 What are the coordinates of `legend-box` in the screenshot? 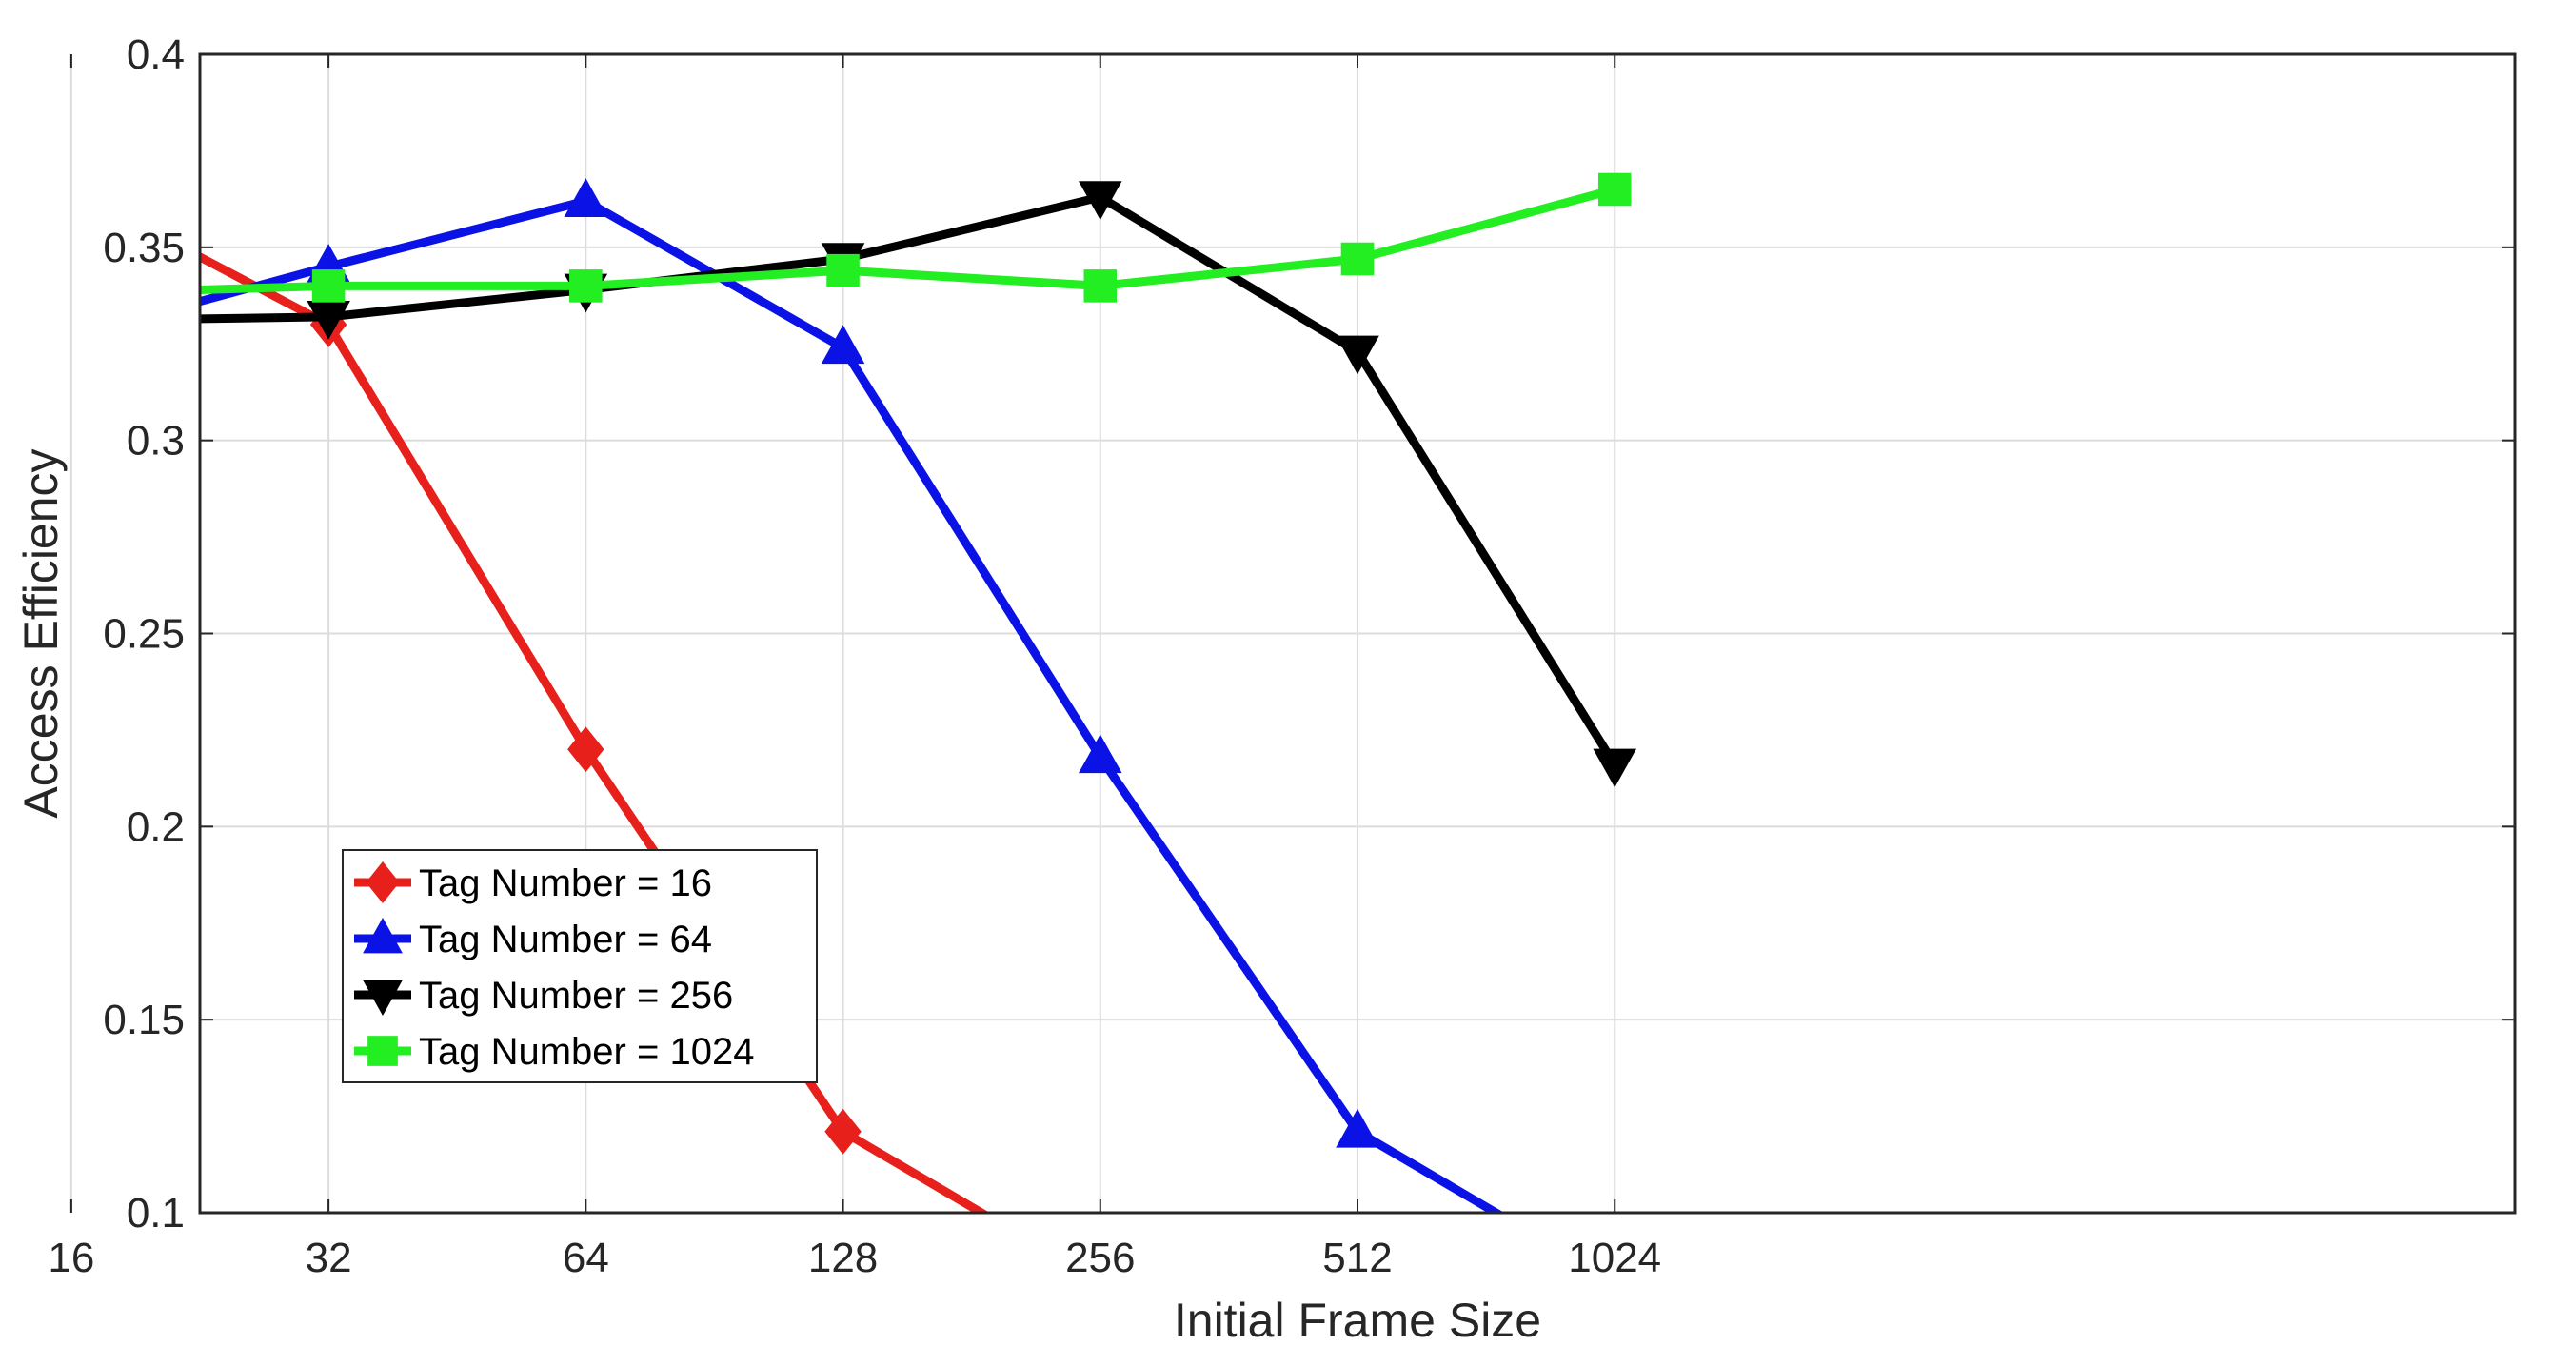 It's located at (580, 966).